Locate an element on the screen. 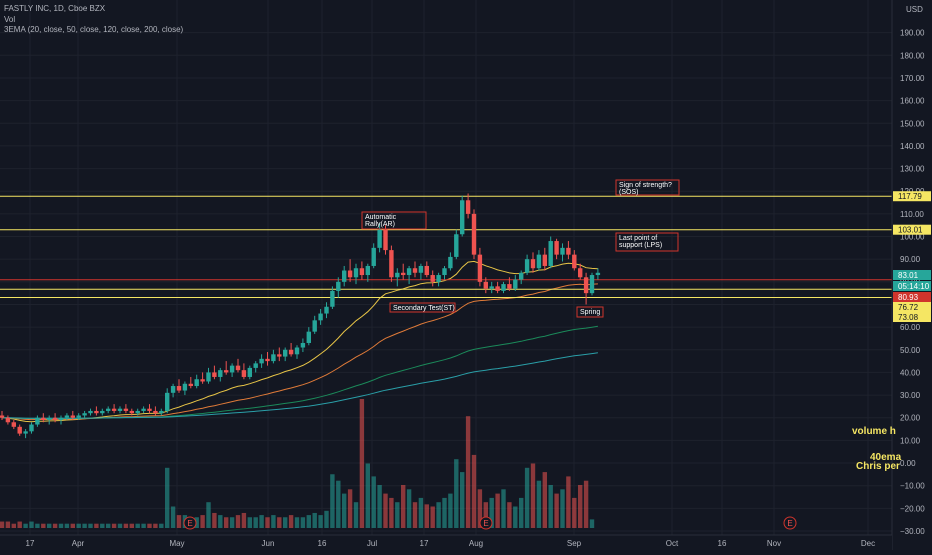 The height and width of the screenshot is (555, 932). price-tick-label: 40.00 is located at coordinates (910, 372).